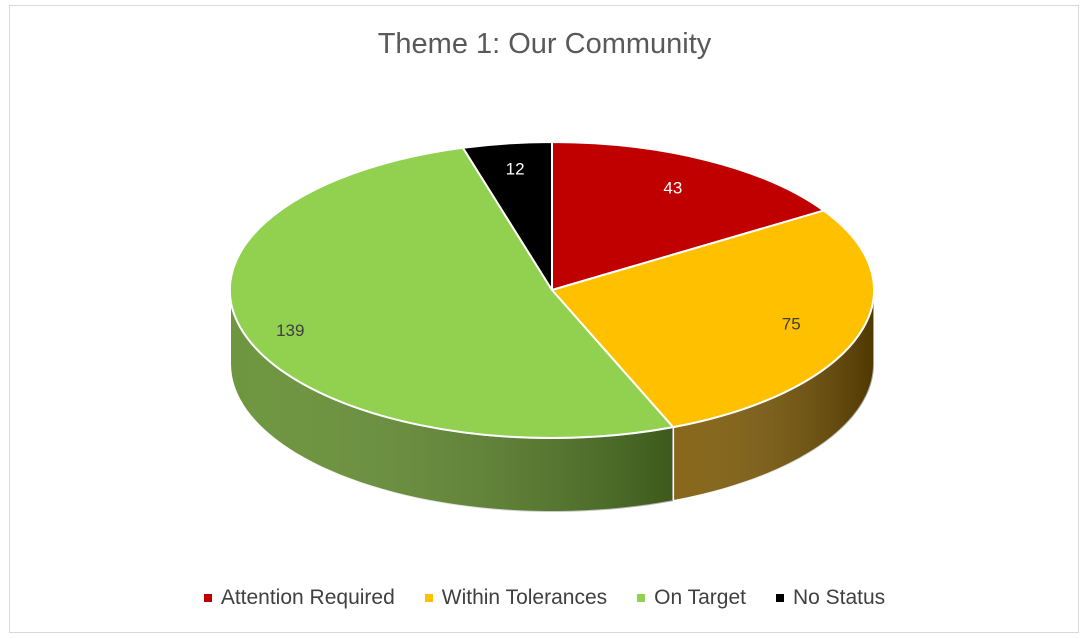 The image size is (1089, 639). What do you see at coordinates (688, 216) in the screenshot?
I see `pie-slice-attention-required` at bounding box center [688, 216].